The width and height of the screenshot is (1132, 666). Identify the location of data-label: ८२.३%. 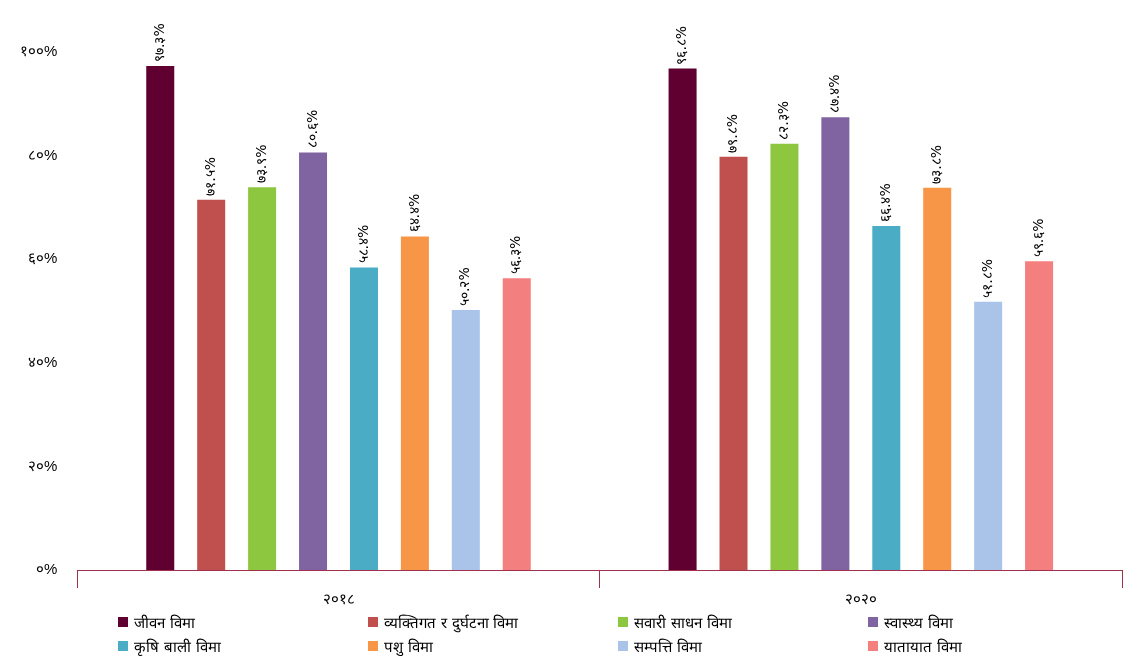
(783, 120).